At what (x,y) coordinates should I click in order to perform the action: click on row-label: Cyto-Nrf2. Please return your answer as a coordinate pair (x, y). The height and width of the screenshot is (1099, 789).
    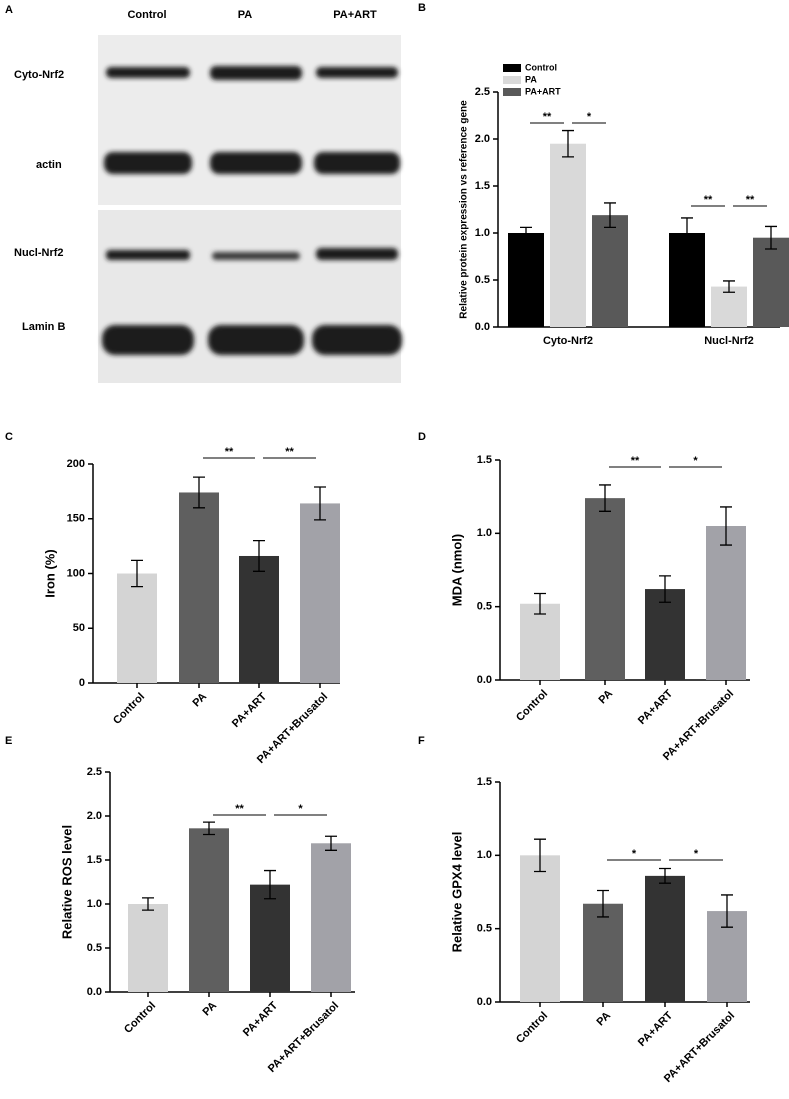
    Looking at the image, I should click on (39, 75).